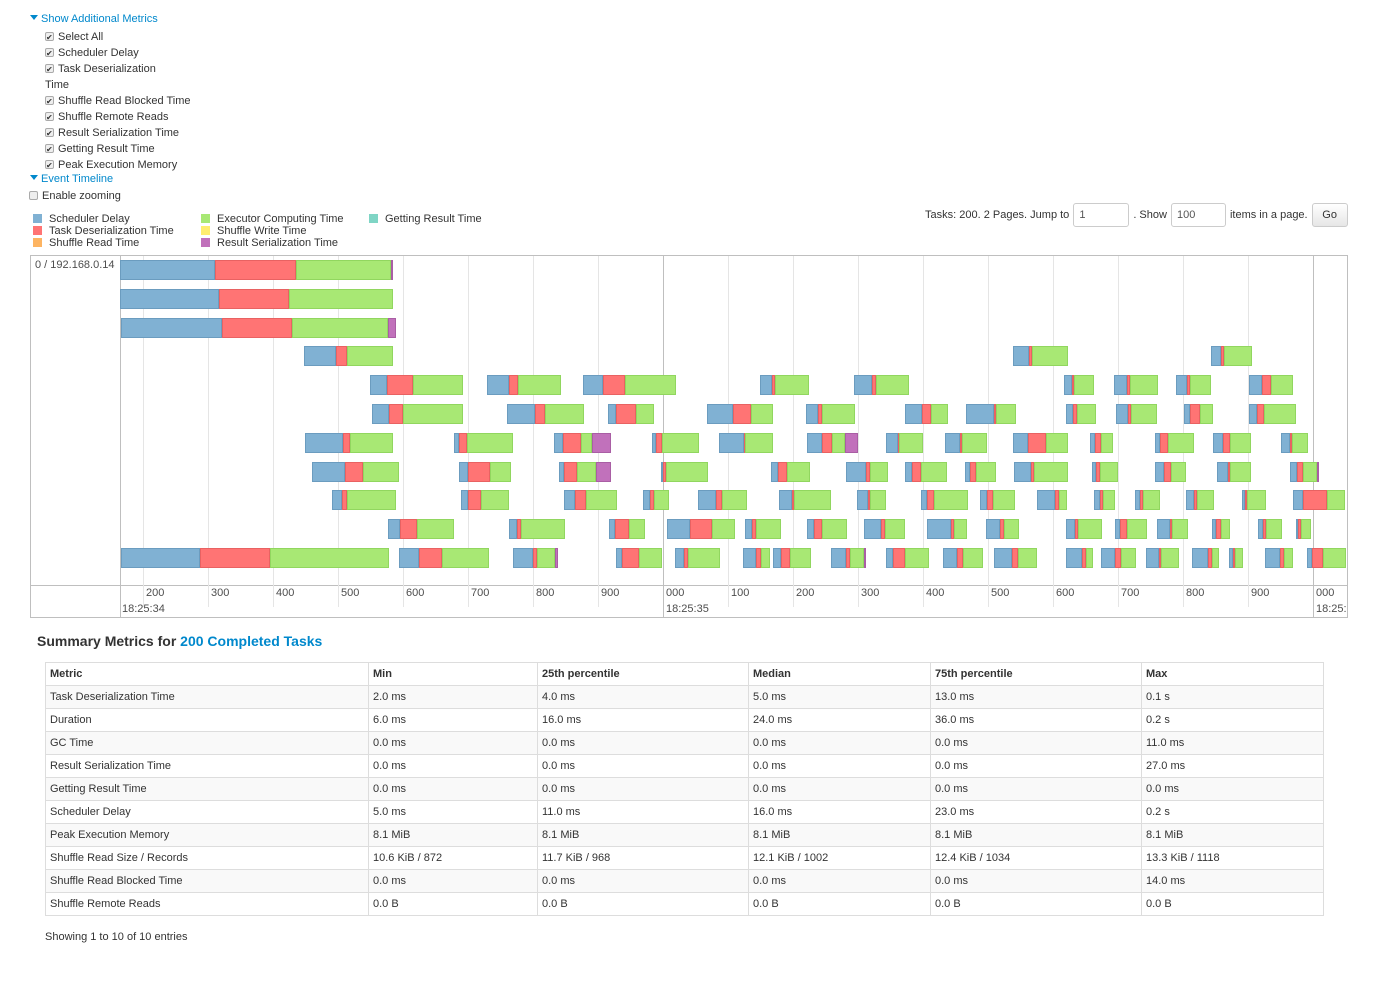 This screenshot has width=1392, height=984. Describe the element at coordinates (100, 69) in the screenshot. I see `metric-option: Task Deserialization` at that location.